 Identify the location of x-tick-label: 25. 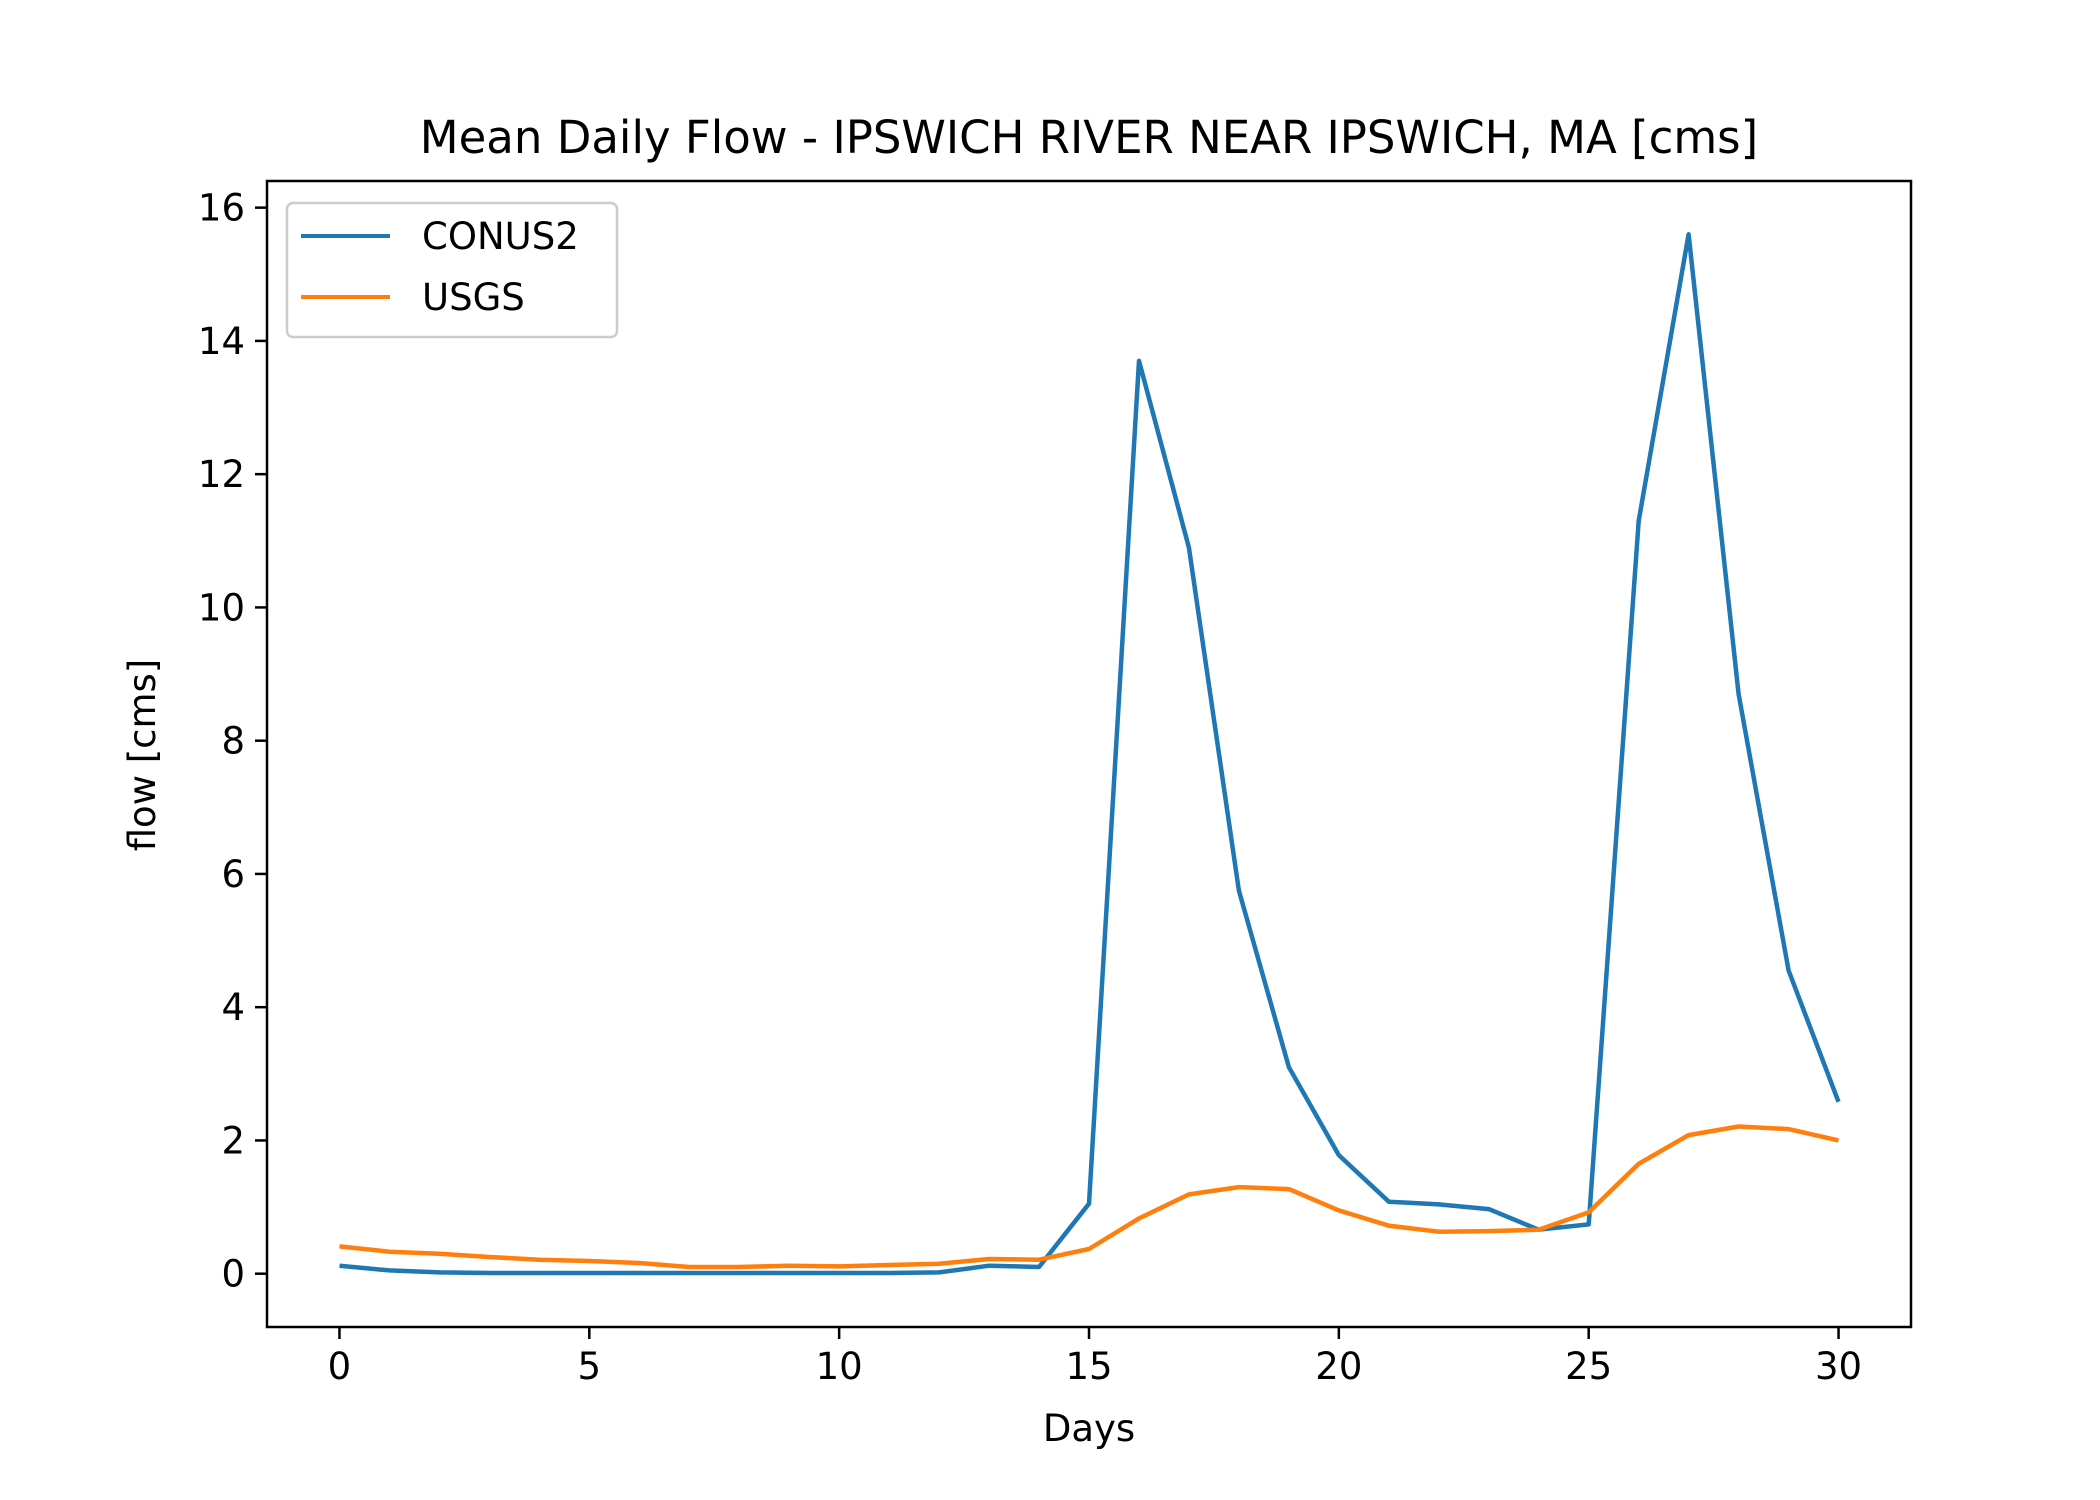
(1588, 1366).